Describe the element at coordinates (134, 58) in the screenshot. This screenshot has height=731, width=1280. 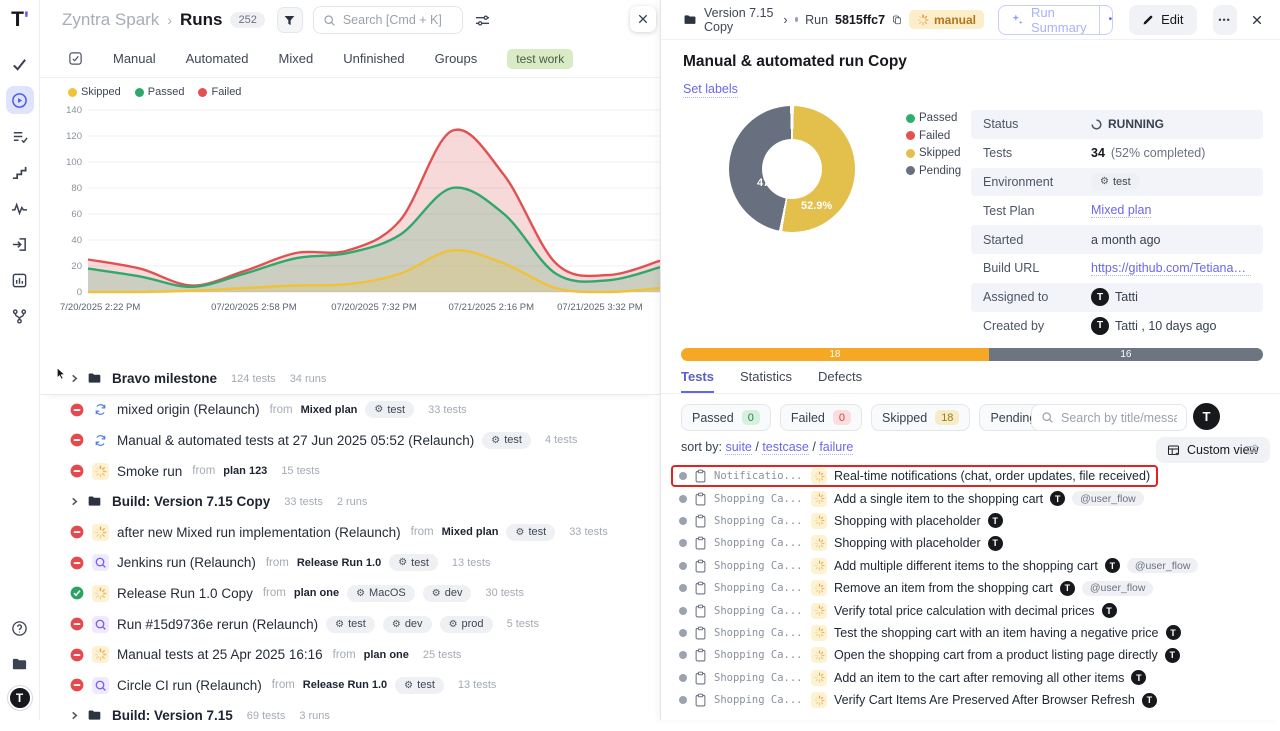
I see `tab-manual: Manual` at that location.